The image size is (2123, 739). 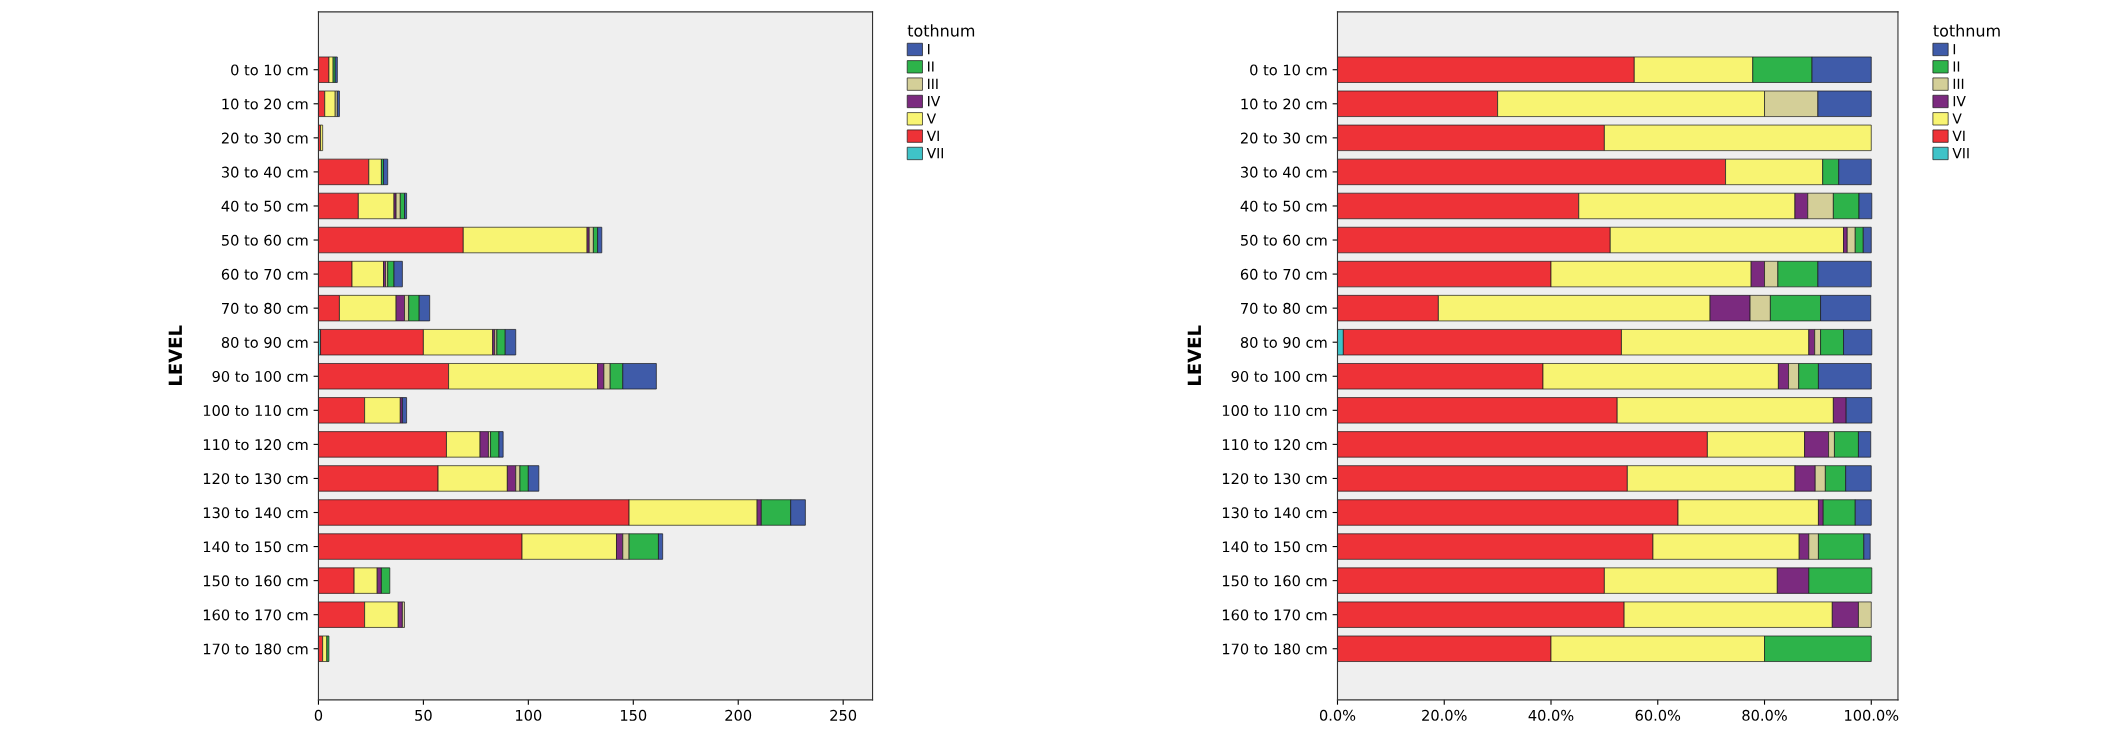 What do you see at coordinates (1551, 715) in the screenshot?
I see `x-tick-label: 40.0%` at bounding box center [1551, 715].